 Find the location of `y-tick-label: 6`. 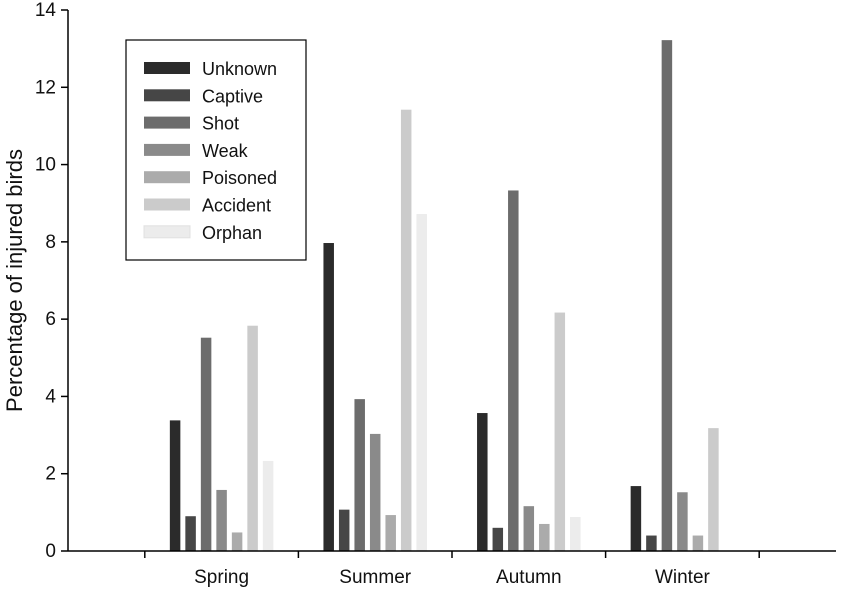

y-tick-label: 6 is located at coordinates (50, 319).